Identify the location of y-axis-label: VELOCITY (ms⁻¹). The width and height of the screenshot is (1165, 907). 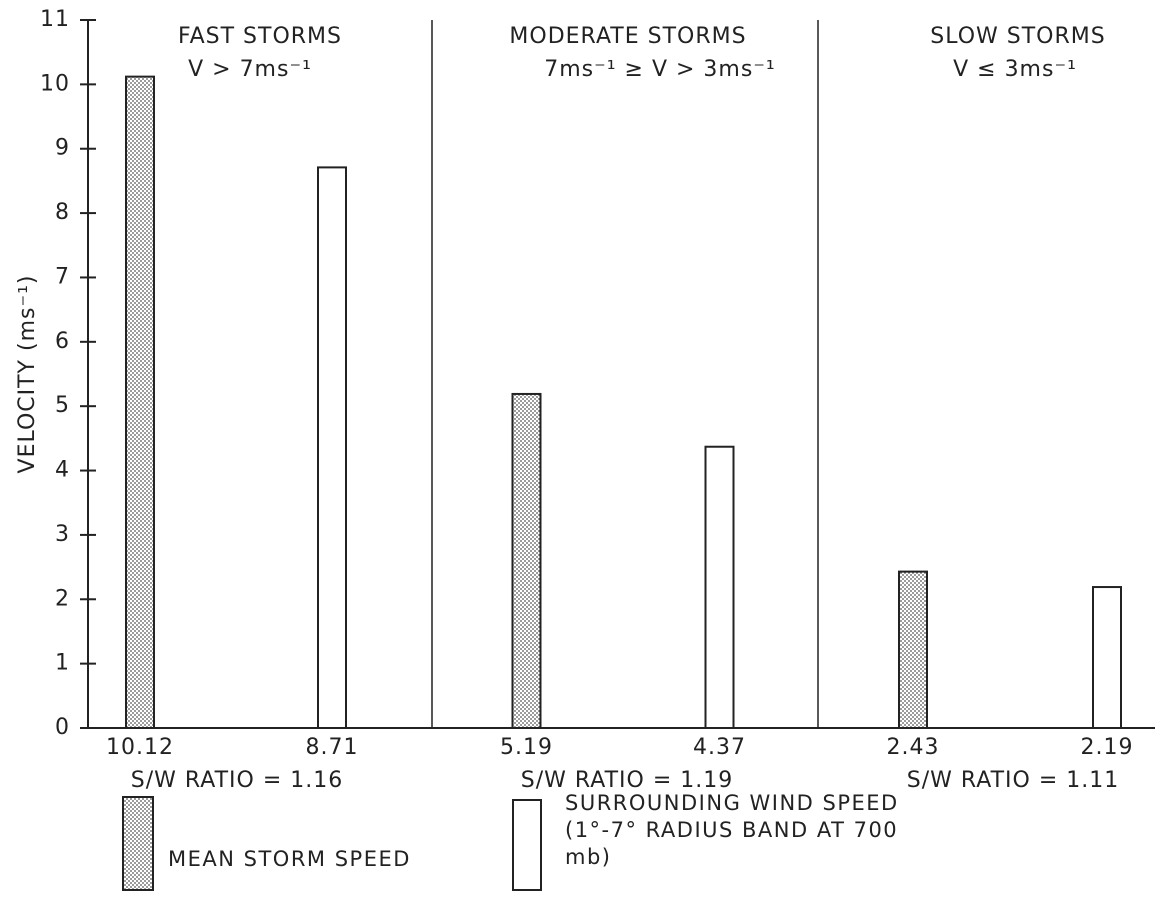
(27, 374).